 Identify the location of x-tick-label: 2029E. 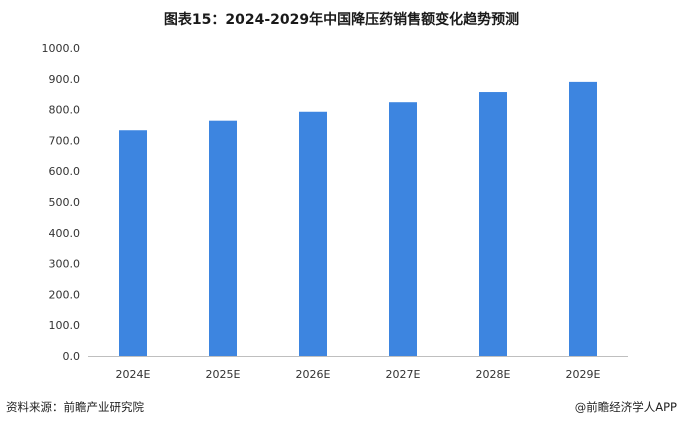
(583, 374).